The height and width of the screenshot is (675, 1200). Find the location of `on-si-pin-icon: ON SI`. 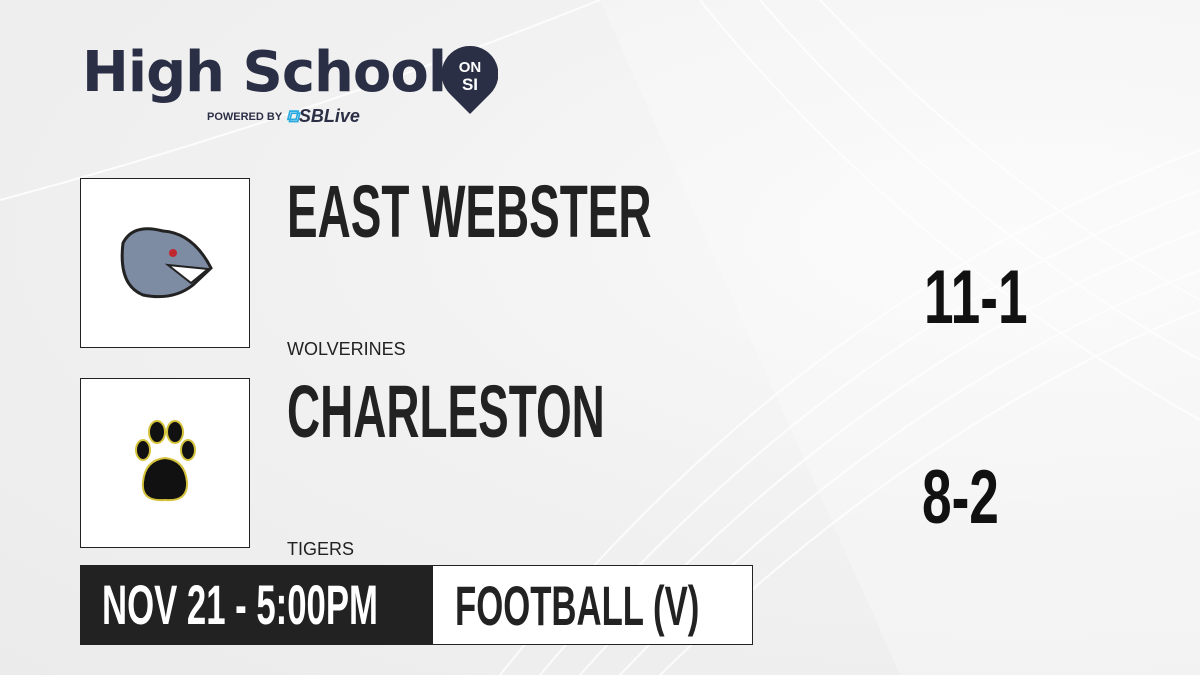

on-si-pin-icon: ON SI is located at coordinates (470, 80).